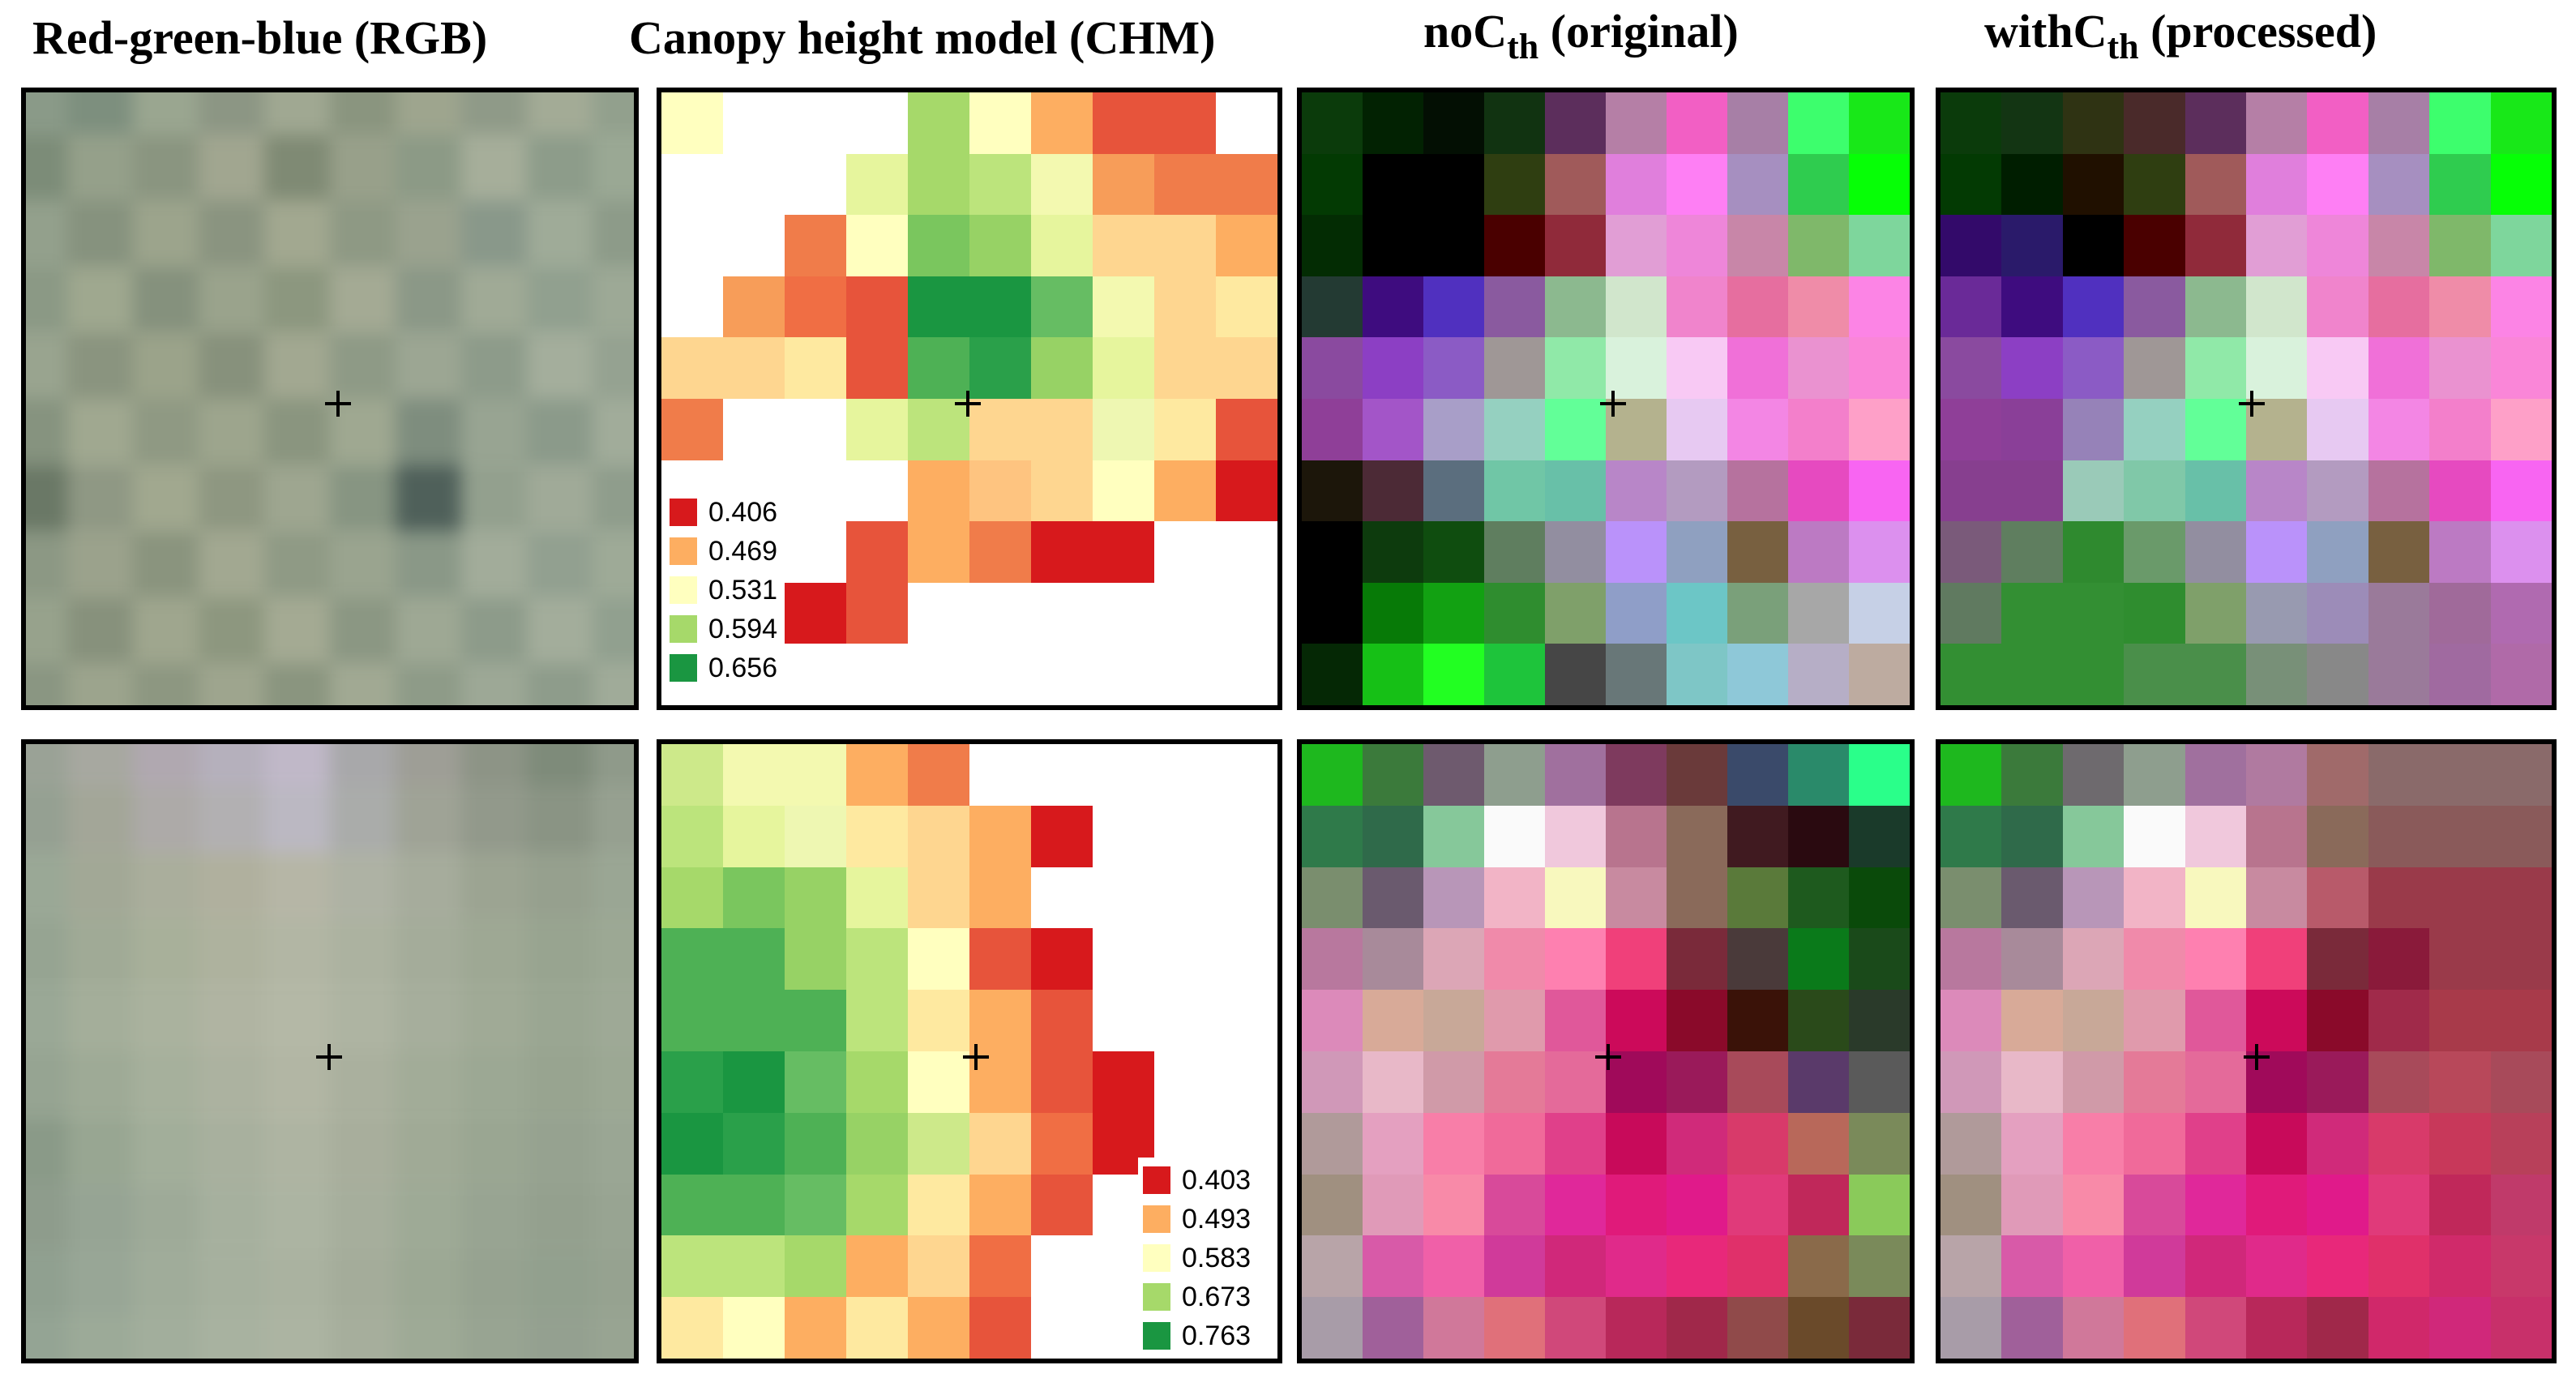  I want to click on legend-entry: 0.493, so click(1197, 1219).